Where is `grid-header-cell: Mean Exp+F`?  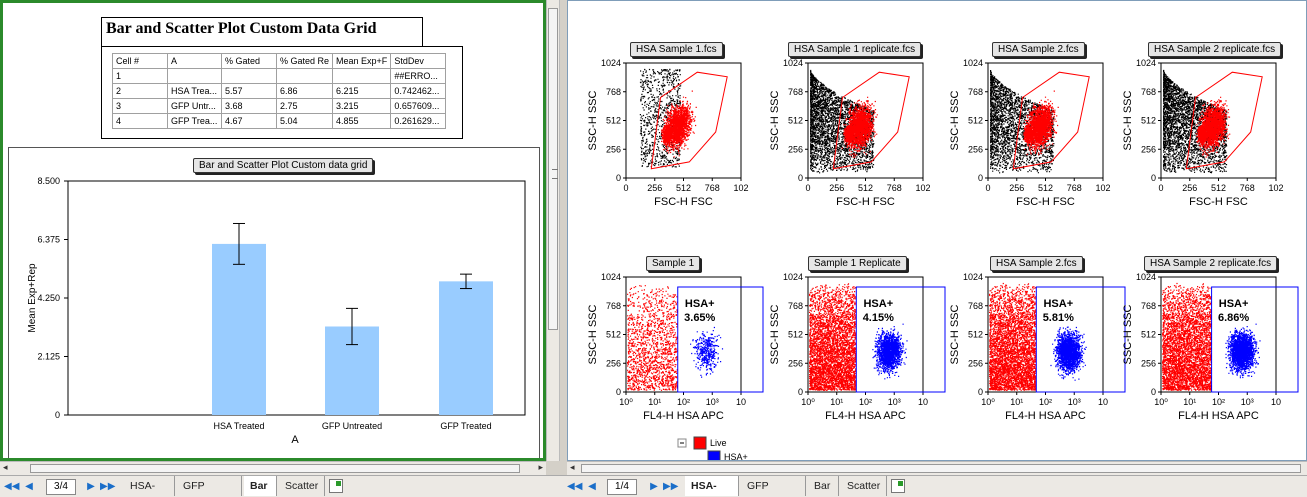
grid-header-cell: Mean Exp+F is located at coordinates (362, 61).